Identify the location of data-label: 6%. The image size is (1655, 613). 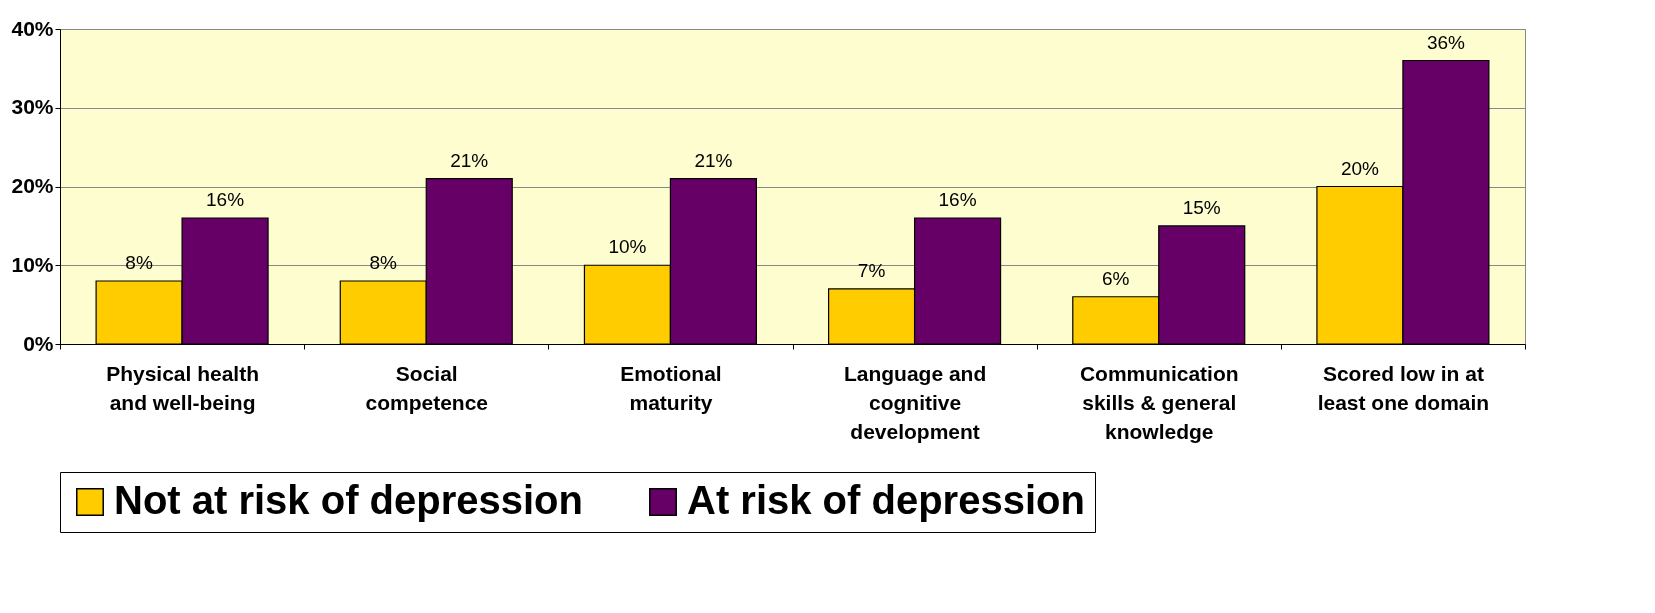
(1116, 278).